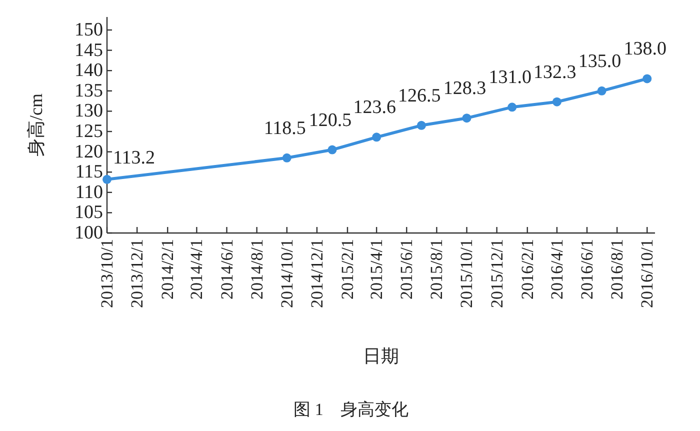 The height and width of the screenshot is (431, 700). Describe the element at coordinates (330, 120) in the screenshot. I see `data-label: 120.5` at that location.